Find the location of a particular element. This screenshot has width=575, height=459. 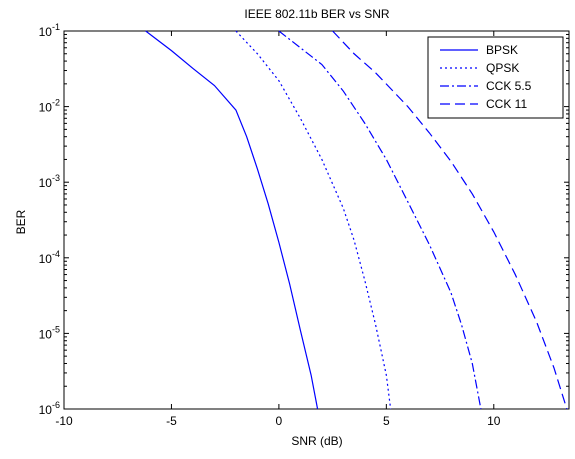

x-tick-label: 0 is located at coordinates (279, 421).